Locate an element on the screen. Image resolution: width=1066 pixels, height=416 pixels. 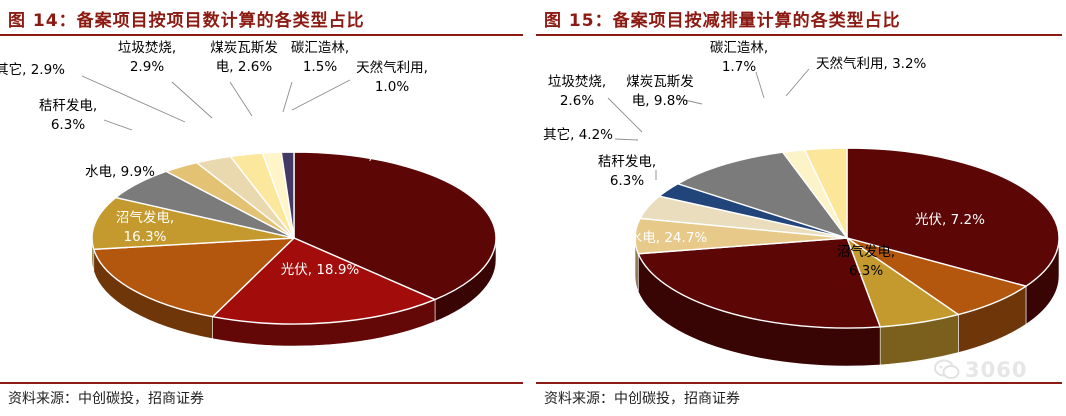
pie-slice-光伏 is located at coordinates (323, 281).